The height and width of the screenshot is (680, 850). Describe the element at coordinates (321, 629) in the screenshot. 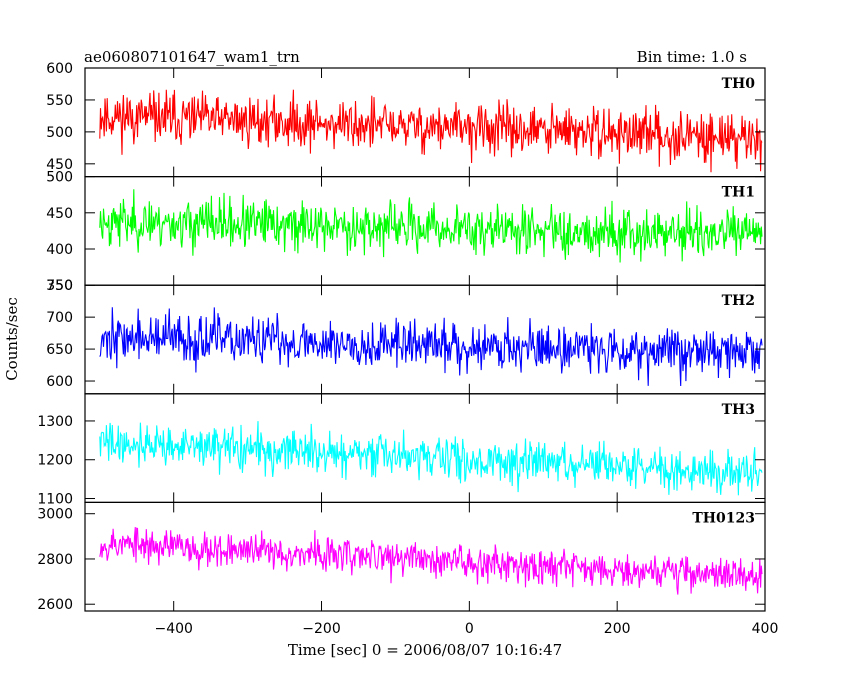

I see `x-tick-label: −200` at that location.